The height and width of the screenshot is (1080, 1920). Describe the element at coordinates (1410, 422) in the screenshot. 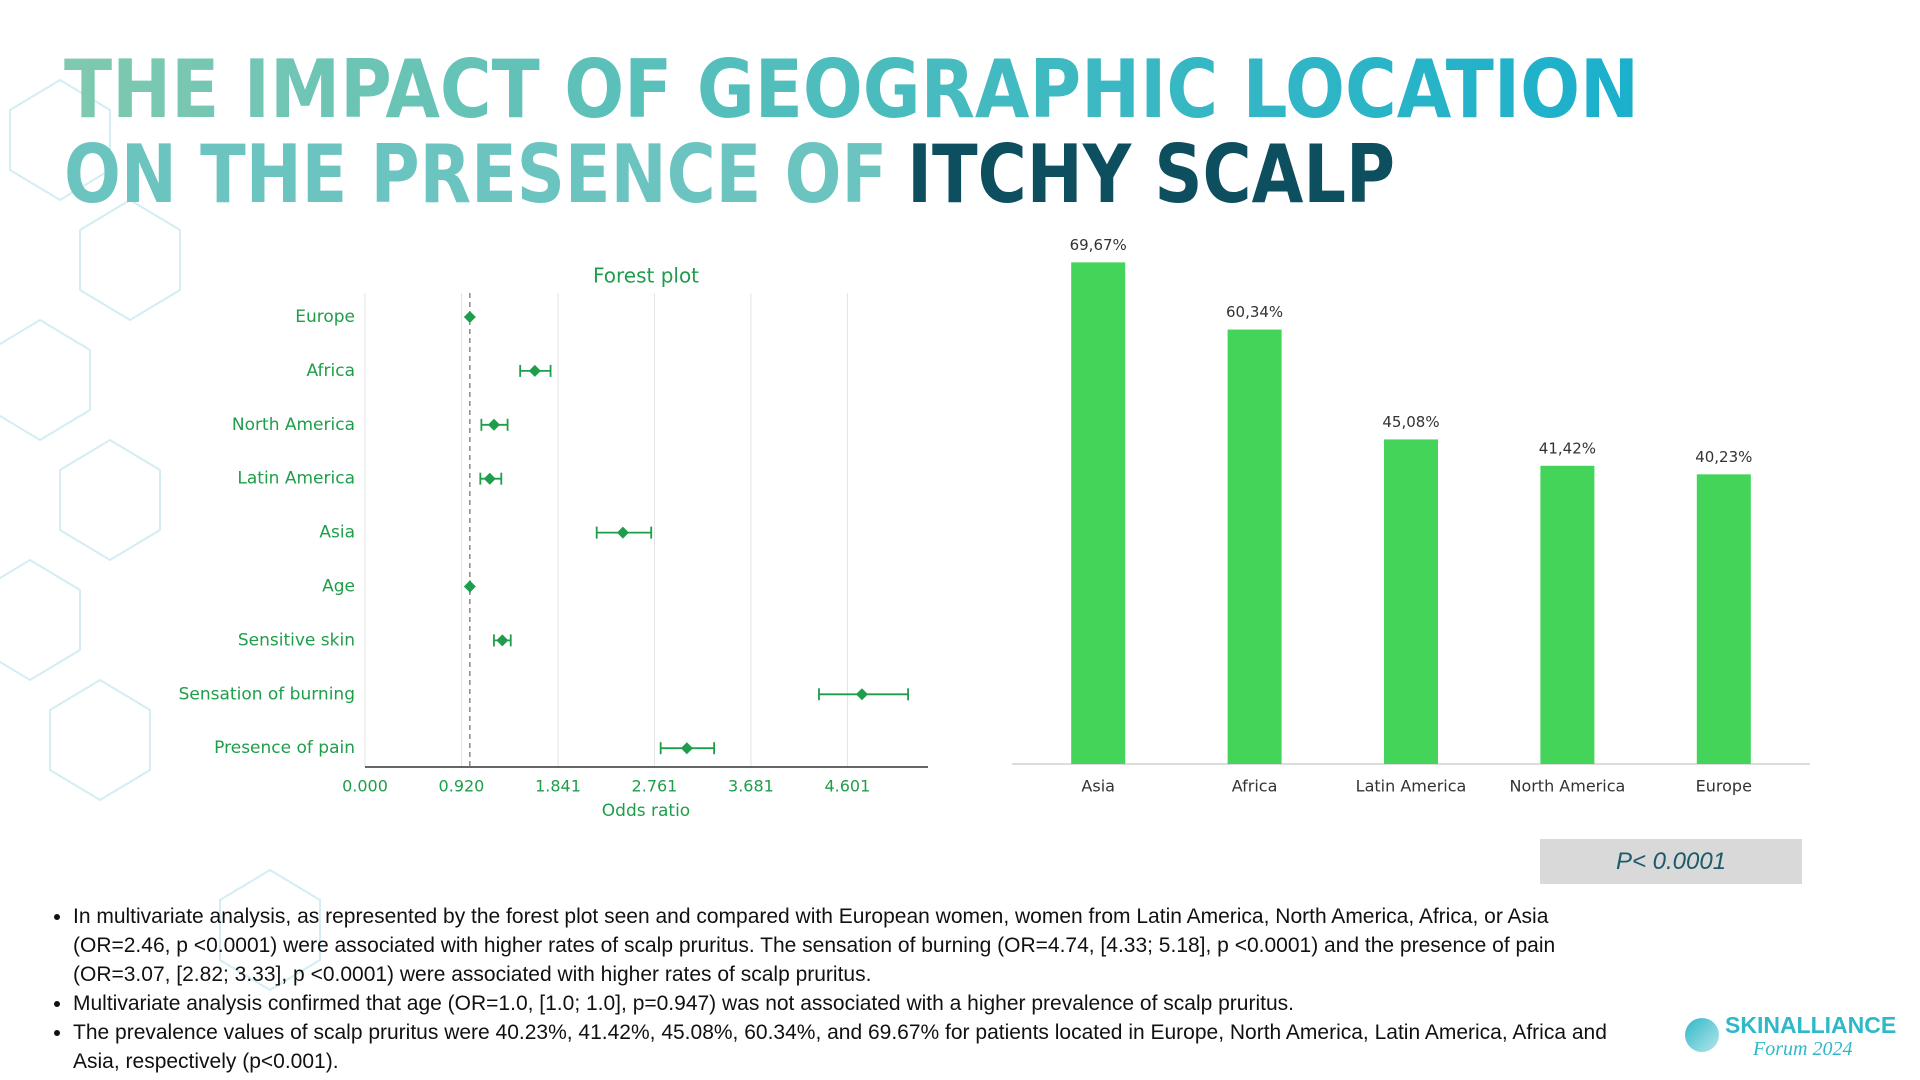

I see `value-label: 45,08%` at that location.